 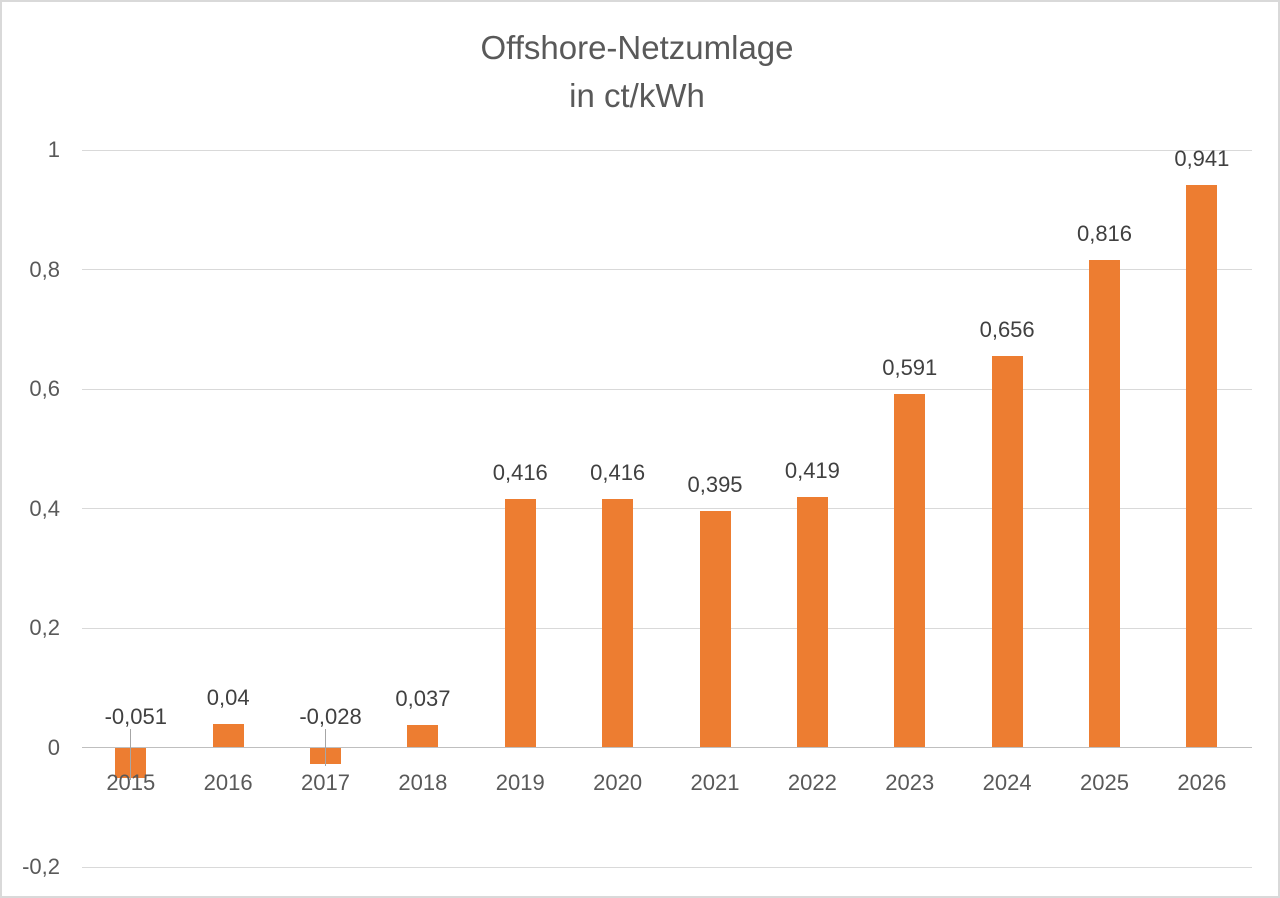 I want to click on value-label-2026: 0,941, so click(x=1202, y=159).